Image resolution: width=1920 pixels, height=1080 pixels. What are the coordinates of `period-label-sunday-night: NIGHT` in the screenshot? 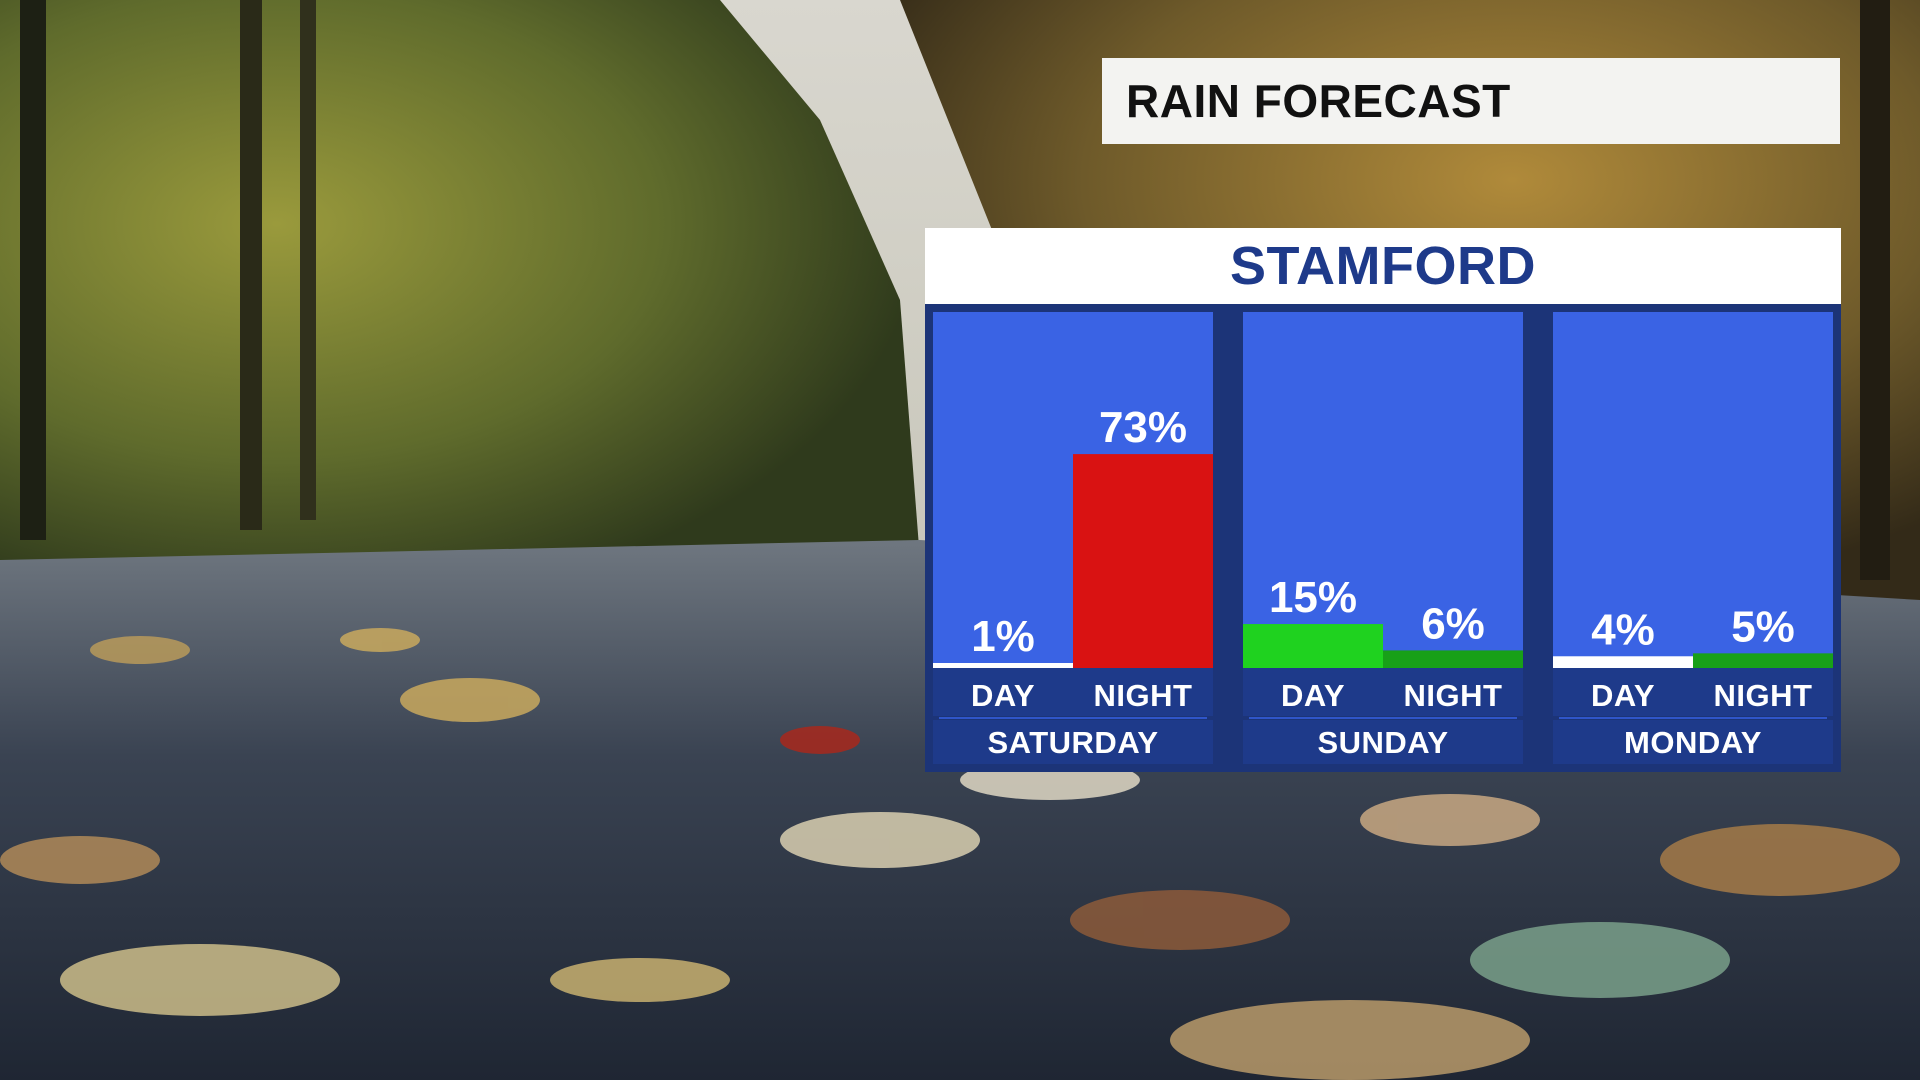 It's located at (1453, 695).